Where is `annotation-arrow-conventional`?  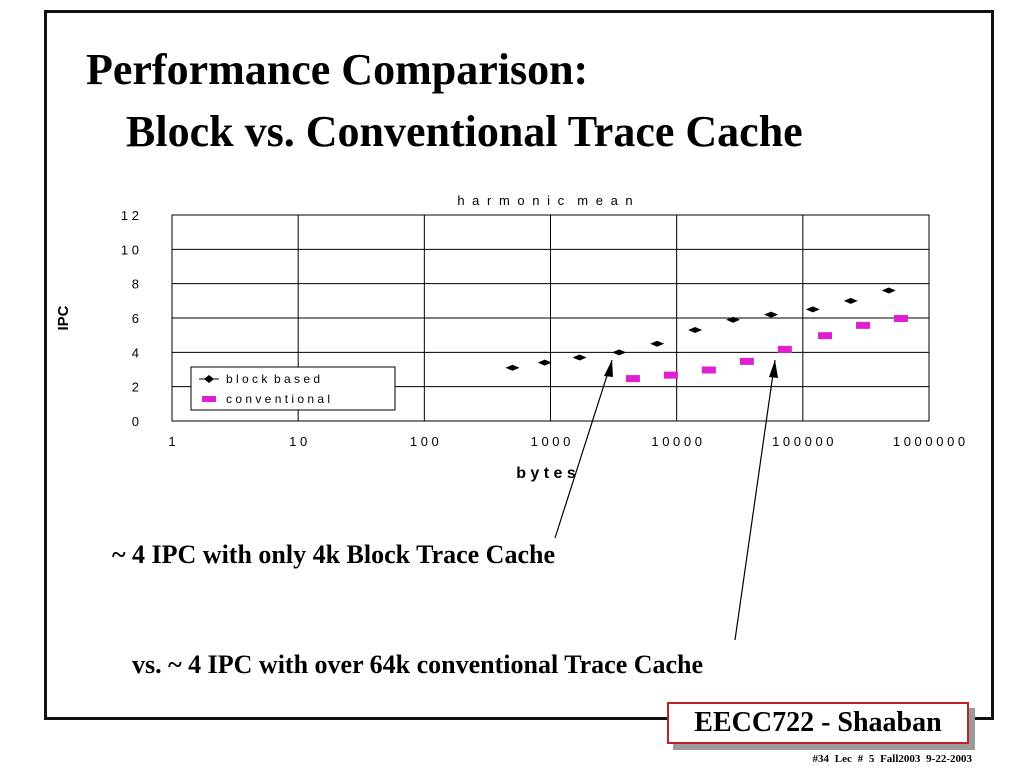 annotation-arrow-conventional is located at coordinates (755, 500).